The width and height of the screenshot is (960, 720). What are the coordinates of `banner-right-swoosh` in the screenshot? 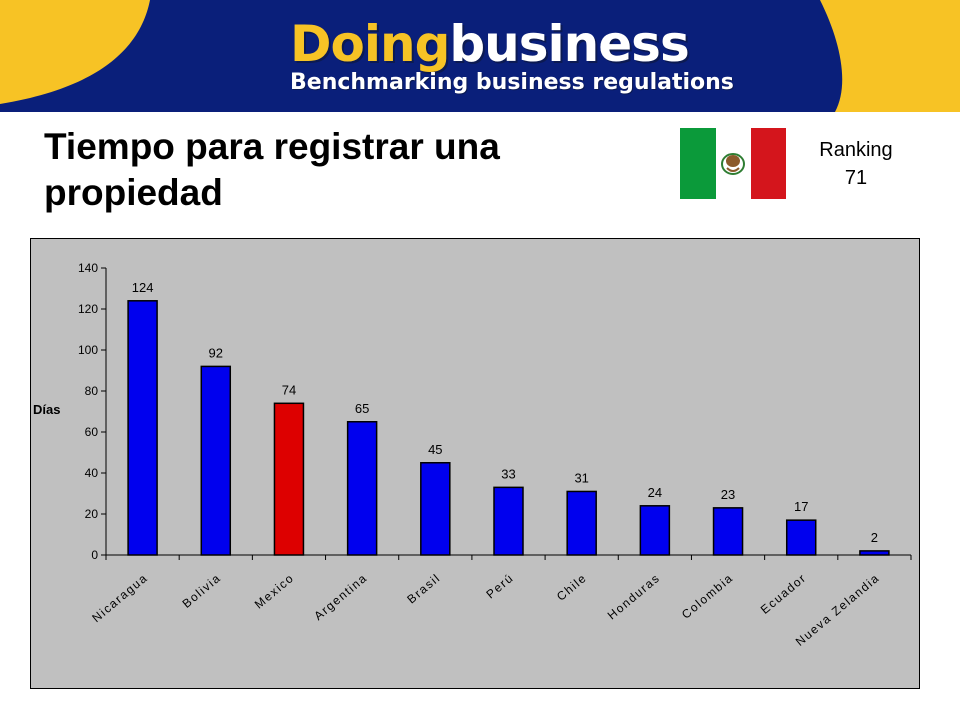 It's located at (890, 56).